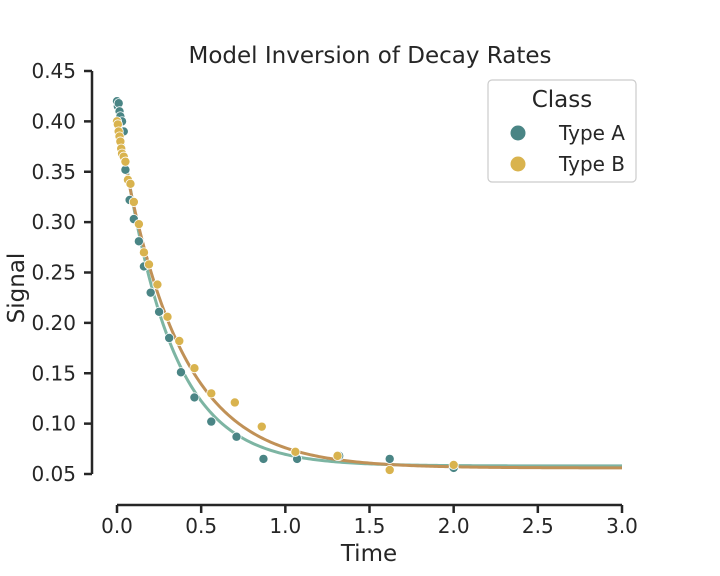 The height and width of the screenshot is (576, 720). I want to click on legend-marker-type-a, so click(518, 133).